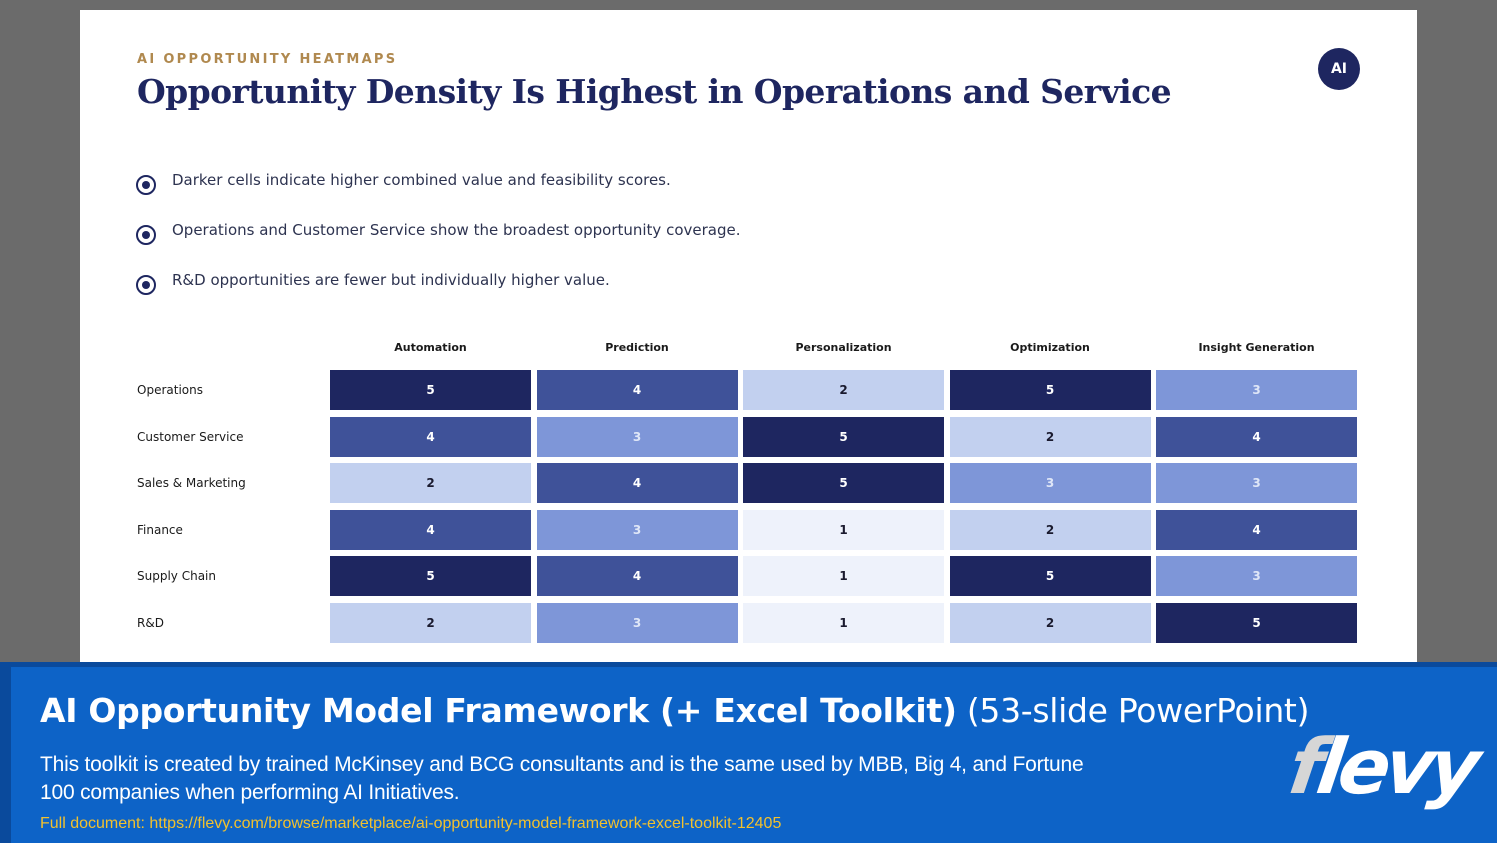 This screenshot has width=1497, height=843. What do you see at coordinates (150, 622) in the screenshot?
I see `row-label: R&D` at bounding box center [150, 622].